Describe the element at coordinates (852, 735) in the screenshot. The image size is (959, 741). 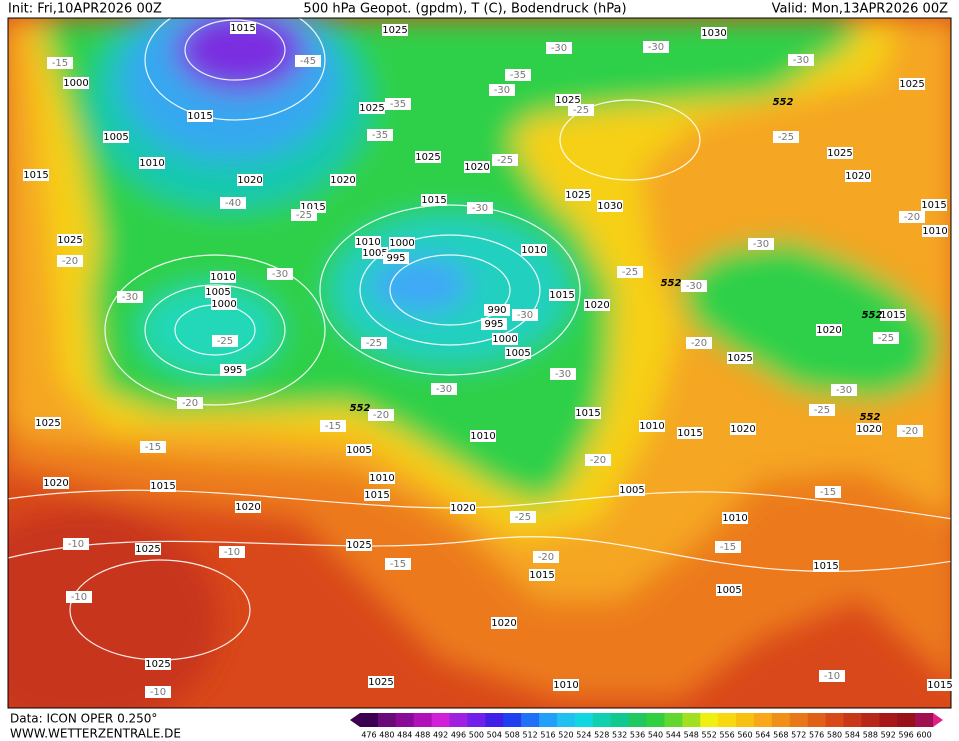
I see `colorbar-label: 584` at that location.